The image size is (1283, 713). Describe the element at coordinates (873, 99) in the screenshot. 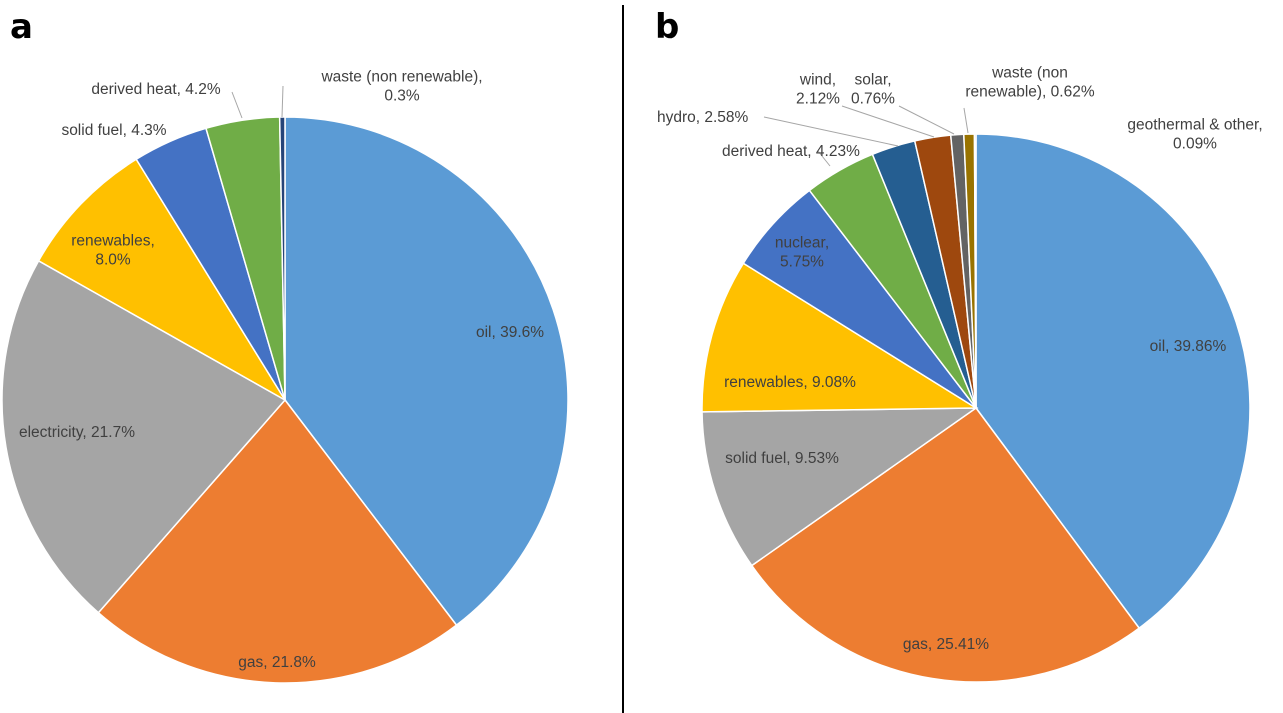

I see `data-label-solar: 0.76%` at that location.